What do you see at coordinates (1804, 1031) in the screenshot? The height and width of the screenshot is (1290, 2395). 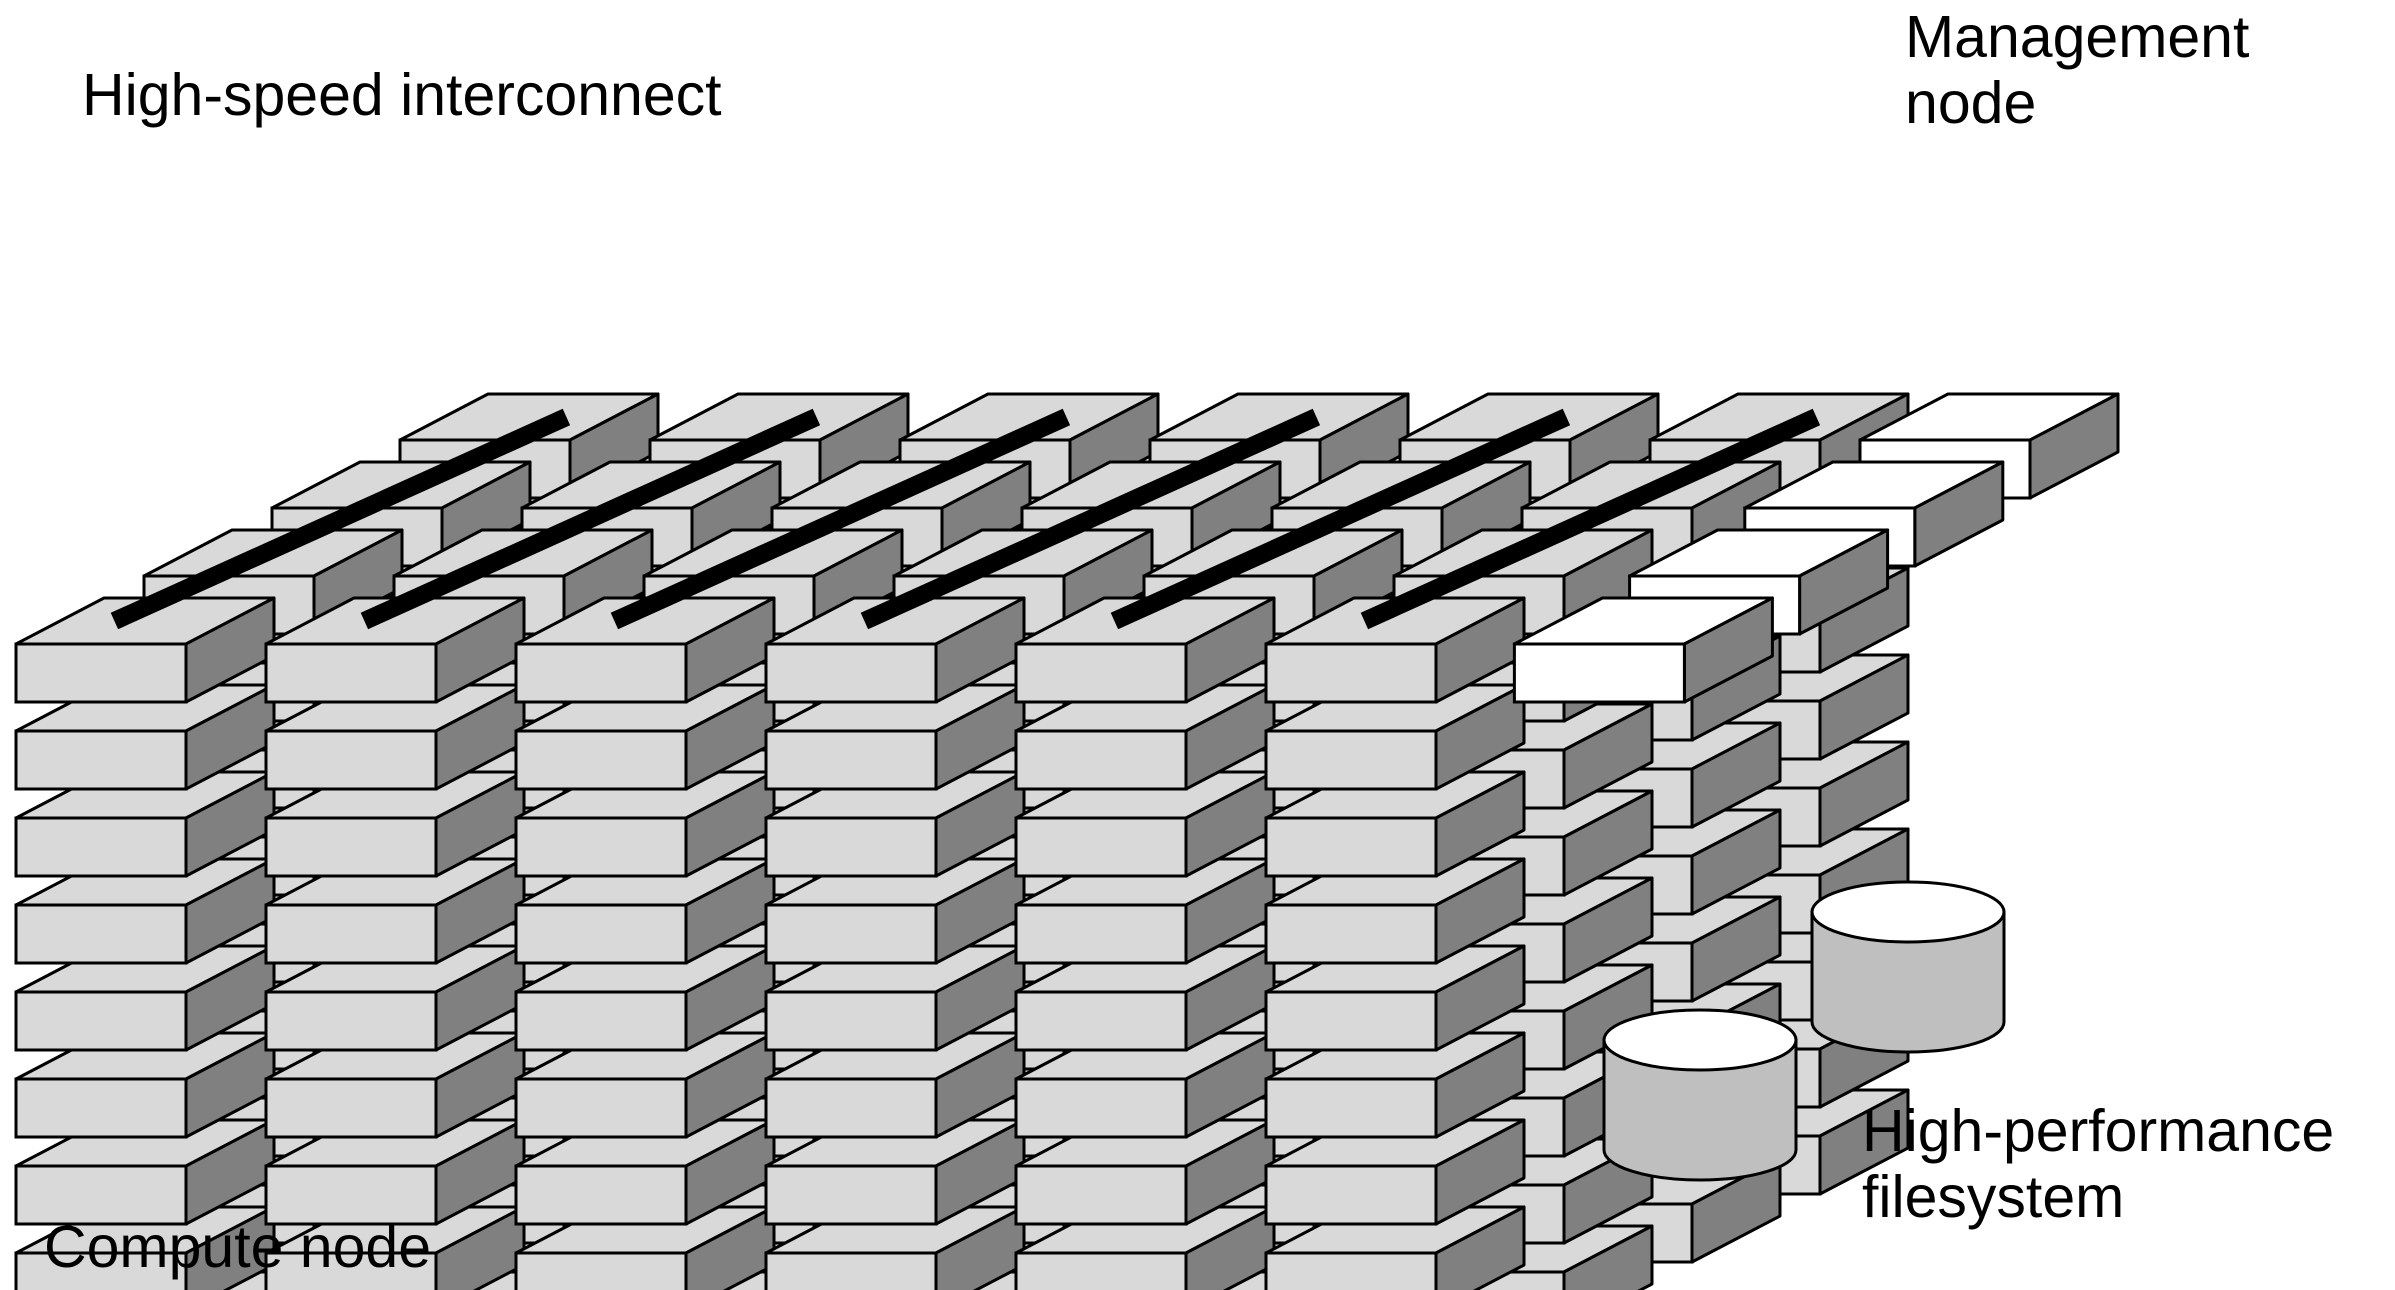 I see `filesystem-storage` at bounding box center [1804, 1031].